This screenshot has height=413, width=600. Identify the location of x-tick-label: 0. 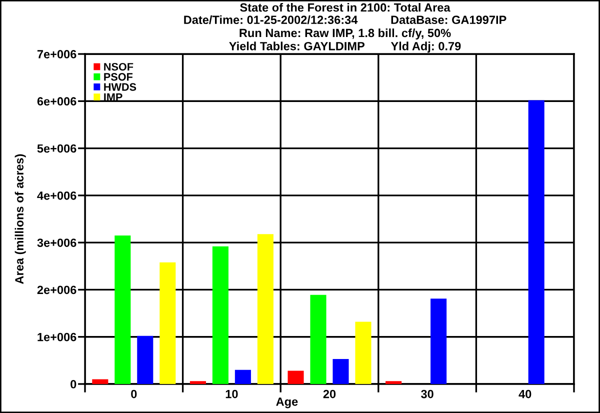
(134, 394).